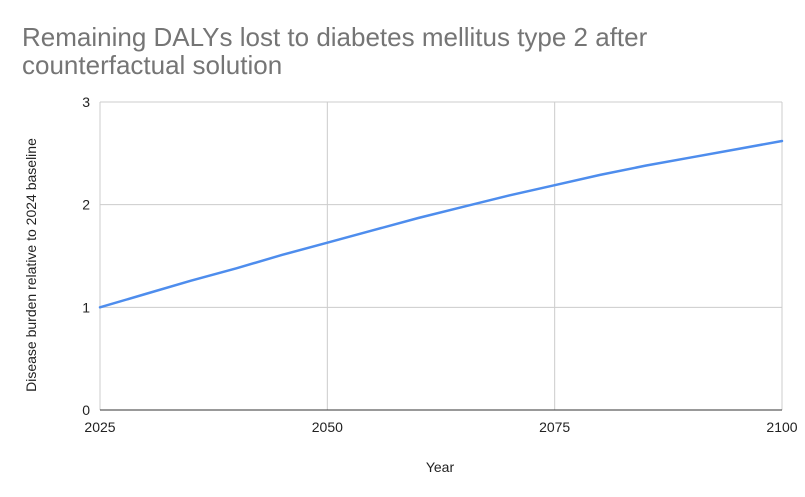 This screenshot has width=805, height=497. Describe the element at coordinates (86, 256) in the screenshot. I see `y-axis-ticks: 0 1 2 3` at that location.